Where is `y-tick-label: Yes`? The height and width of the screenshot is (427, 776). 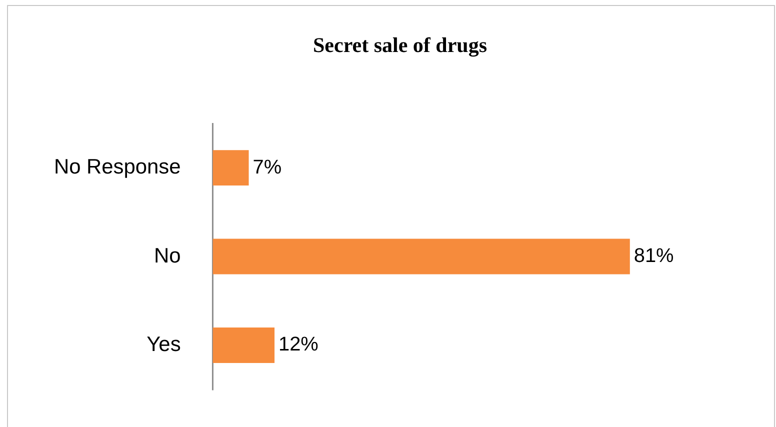
y-tick-label: Yes is located at coordinates (163, 344).